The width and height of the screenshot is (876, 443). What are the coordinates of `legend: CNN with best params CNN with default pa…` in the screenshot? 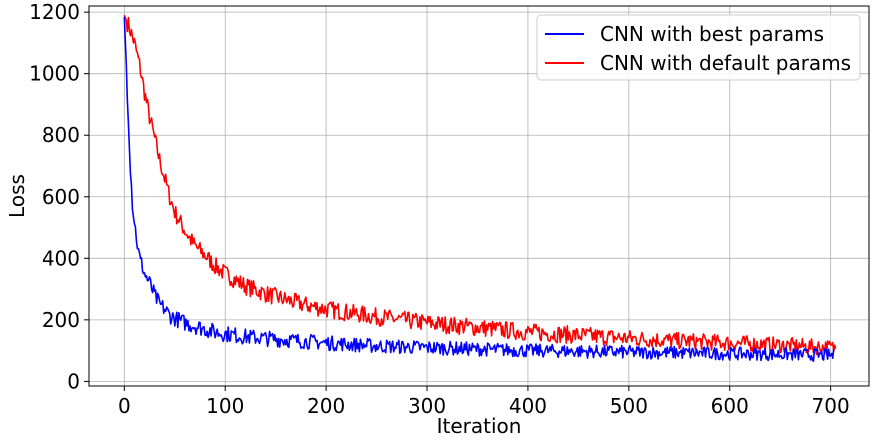 It's located at (698, 47).